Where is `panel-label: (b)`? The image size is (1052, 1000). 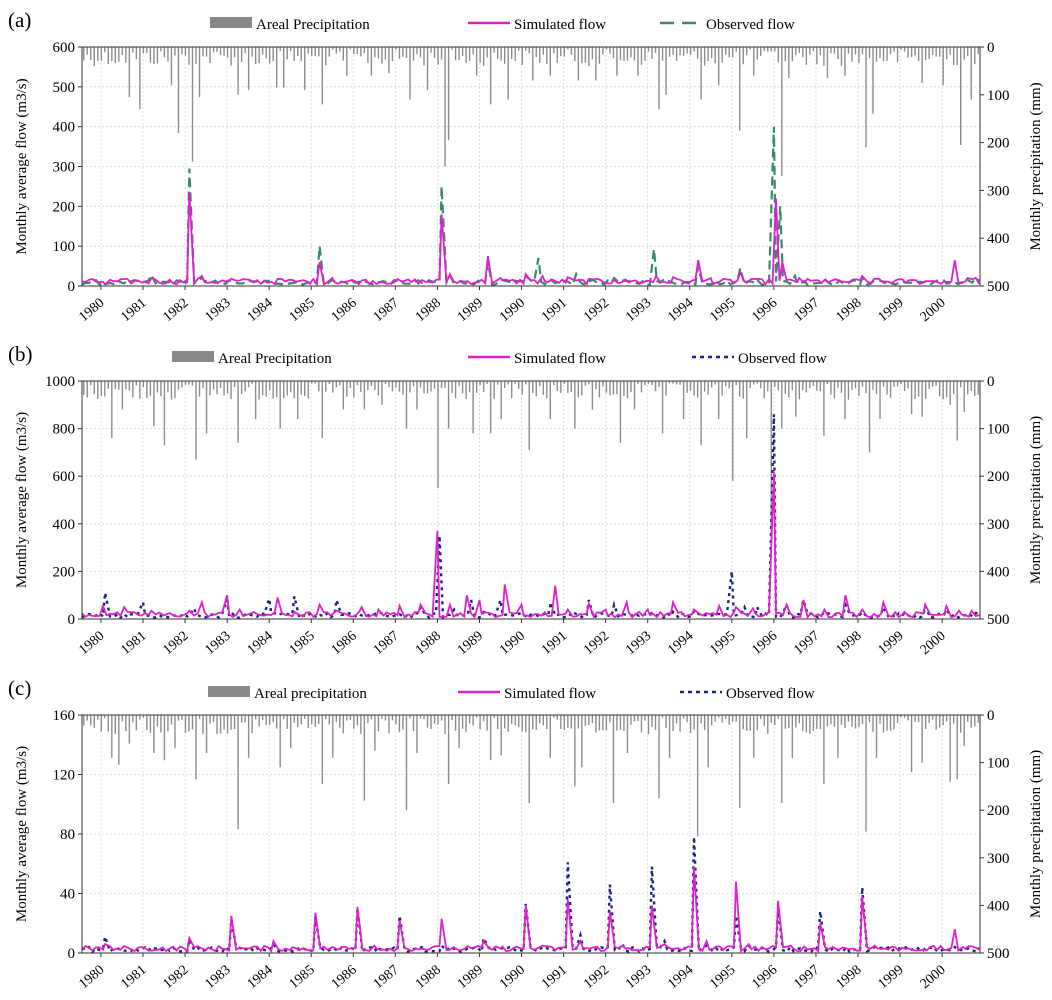 panel-label: (b) is located at coordinates (20, 354).